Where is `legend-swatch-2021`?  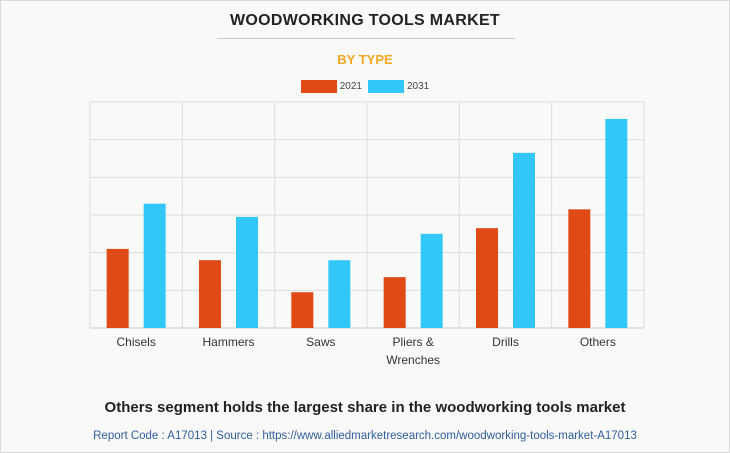
legend-swatch-2021 is located at coordinates (318, 86).